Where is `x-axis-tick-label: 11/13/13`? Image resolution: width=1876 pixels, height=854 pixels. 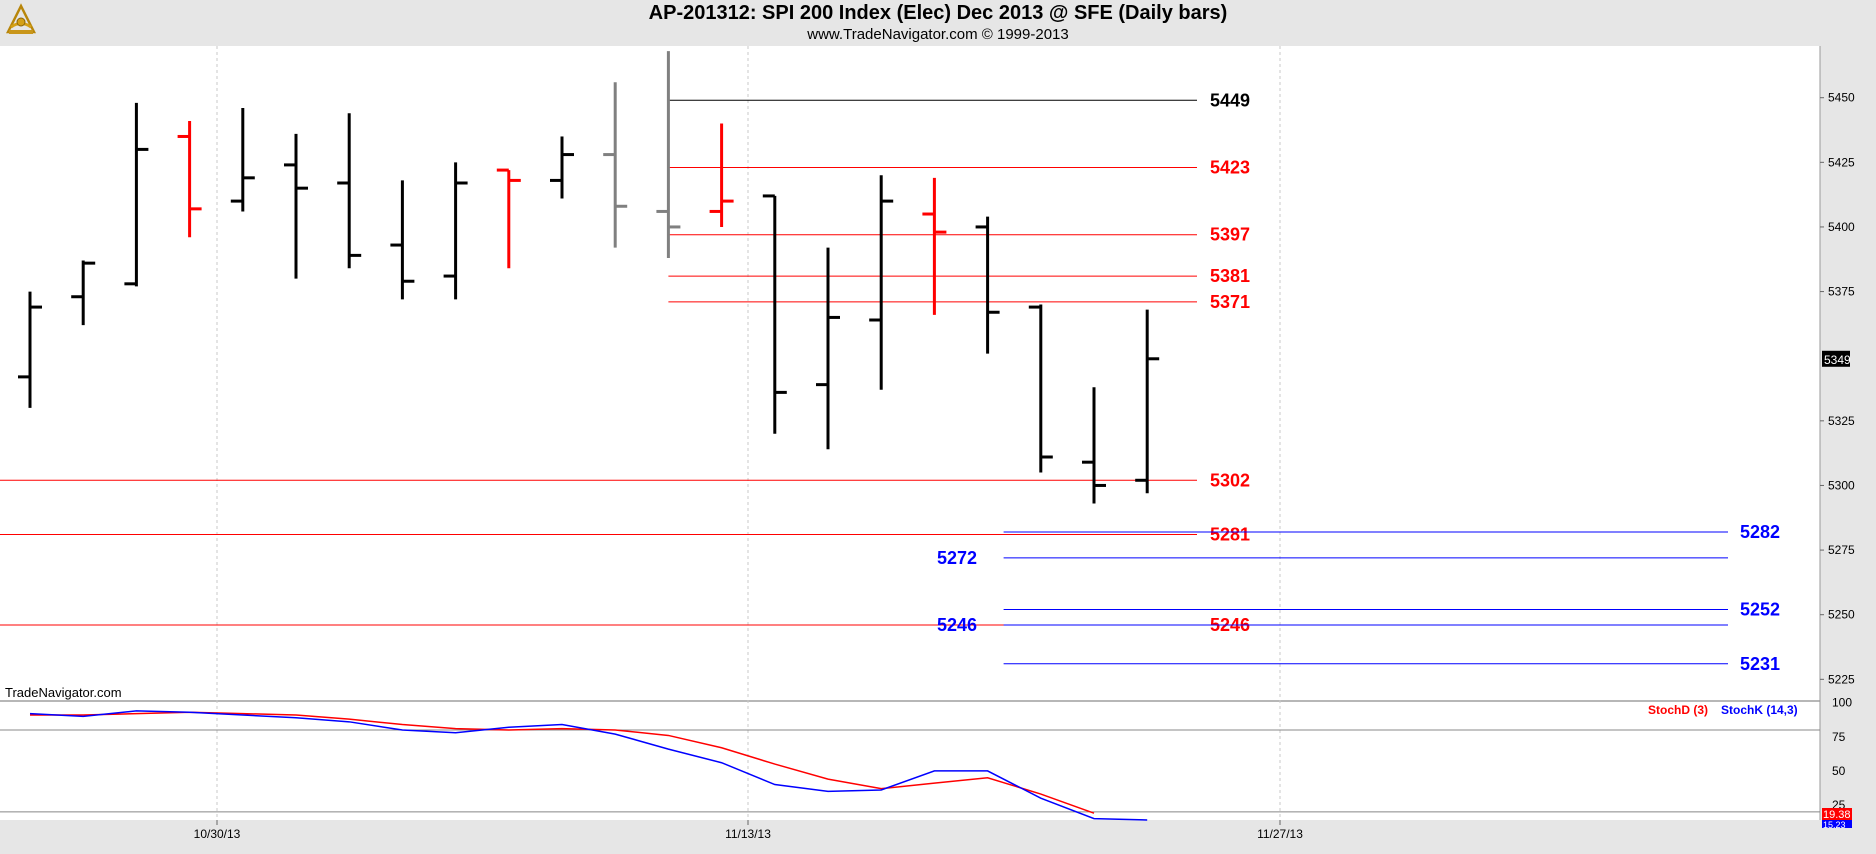
x-axis-tick-label: 11/13/13 is located at coordinates (748, 834).